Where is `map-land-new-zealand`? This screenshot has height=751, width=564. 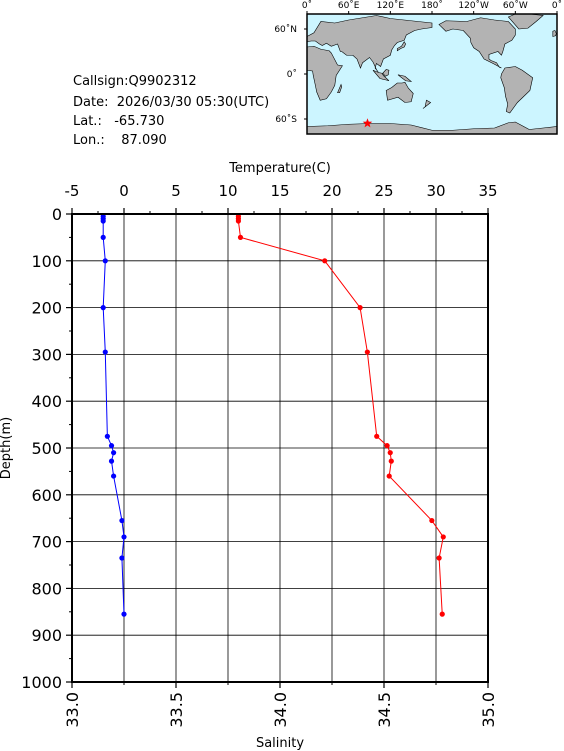
map-land-new-zealand is located at coordinates (427, 104).